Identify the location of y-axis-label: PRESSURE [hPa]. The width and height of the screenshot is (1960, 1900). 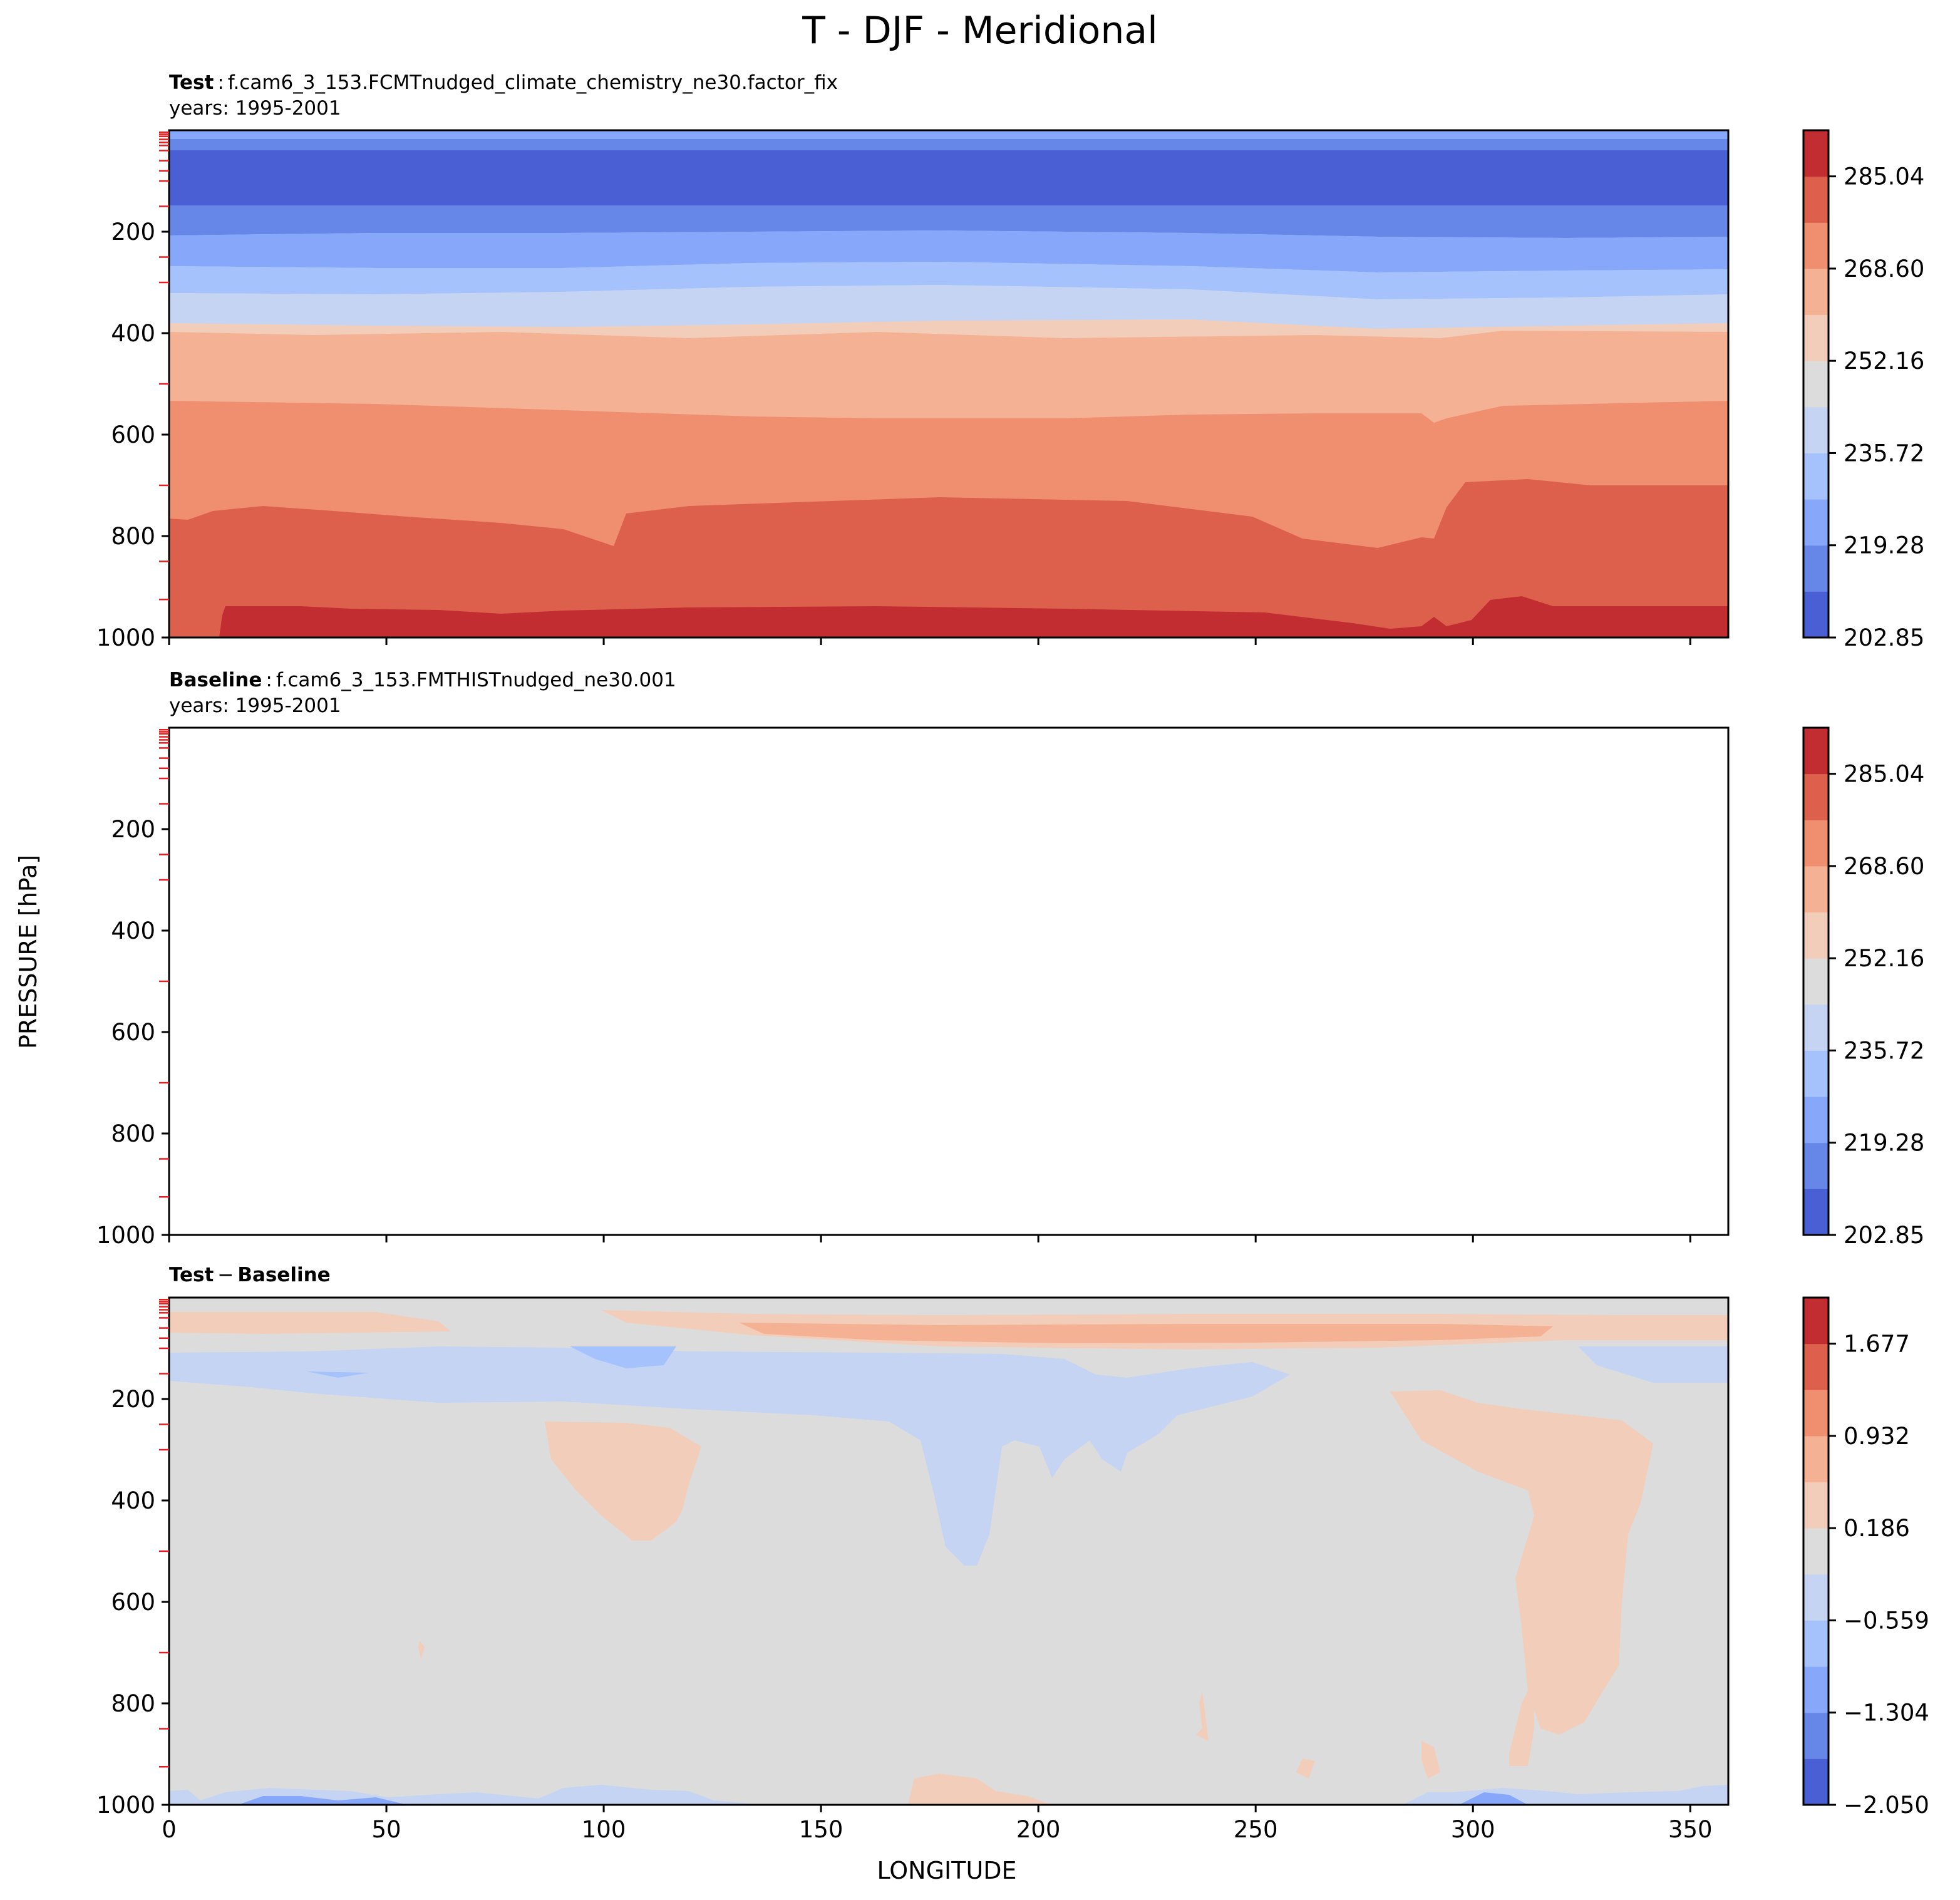
(28, 952).